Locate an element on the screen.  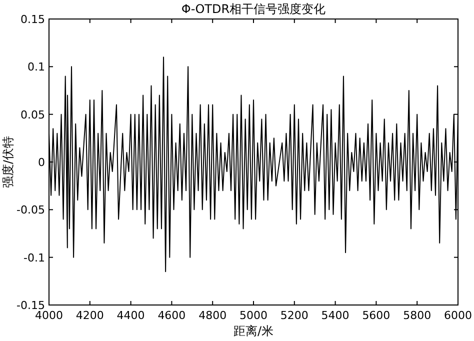
y-tick-label: -0.05 is located at coordinates (30, 210).